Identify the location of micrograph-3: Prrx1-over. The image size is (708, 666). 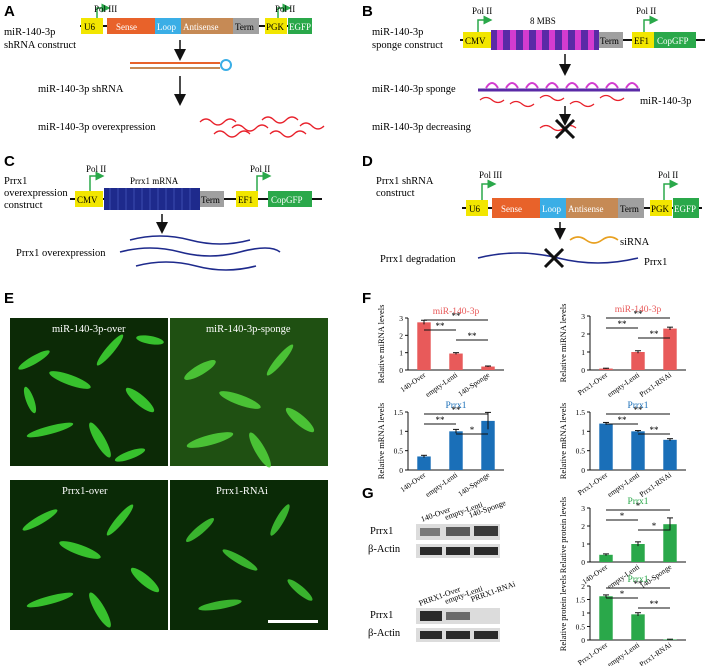
(89, 555).